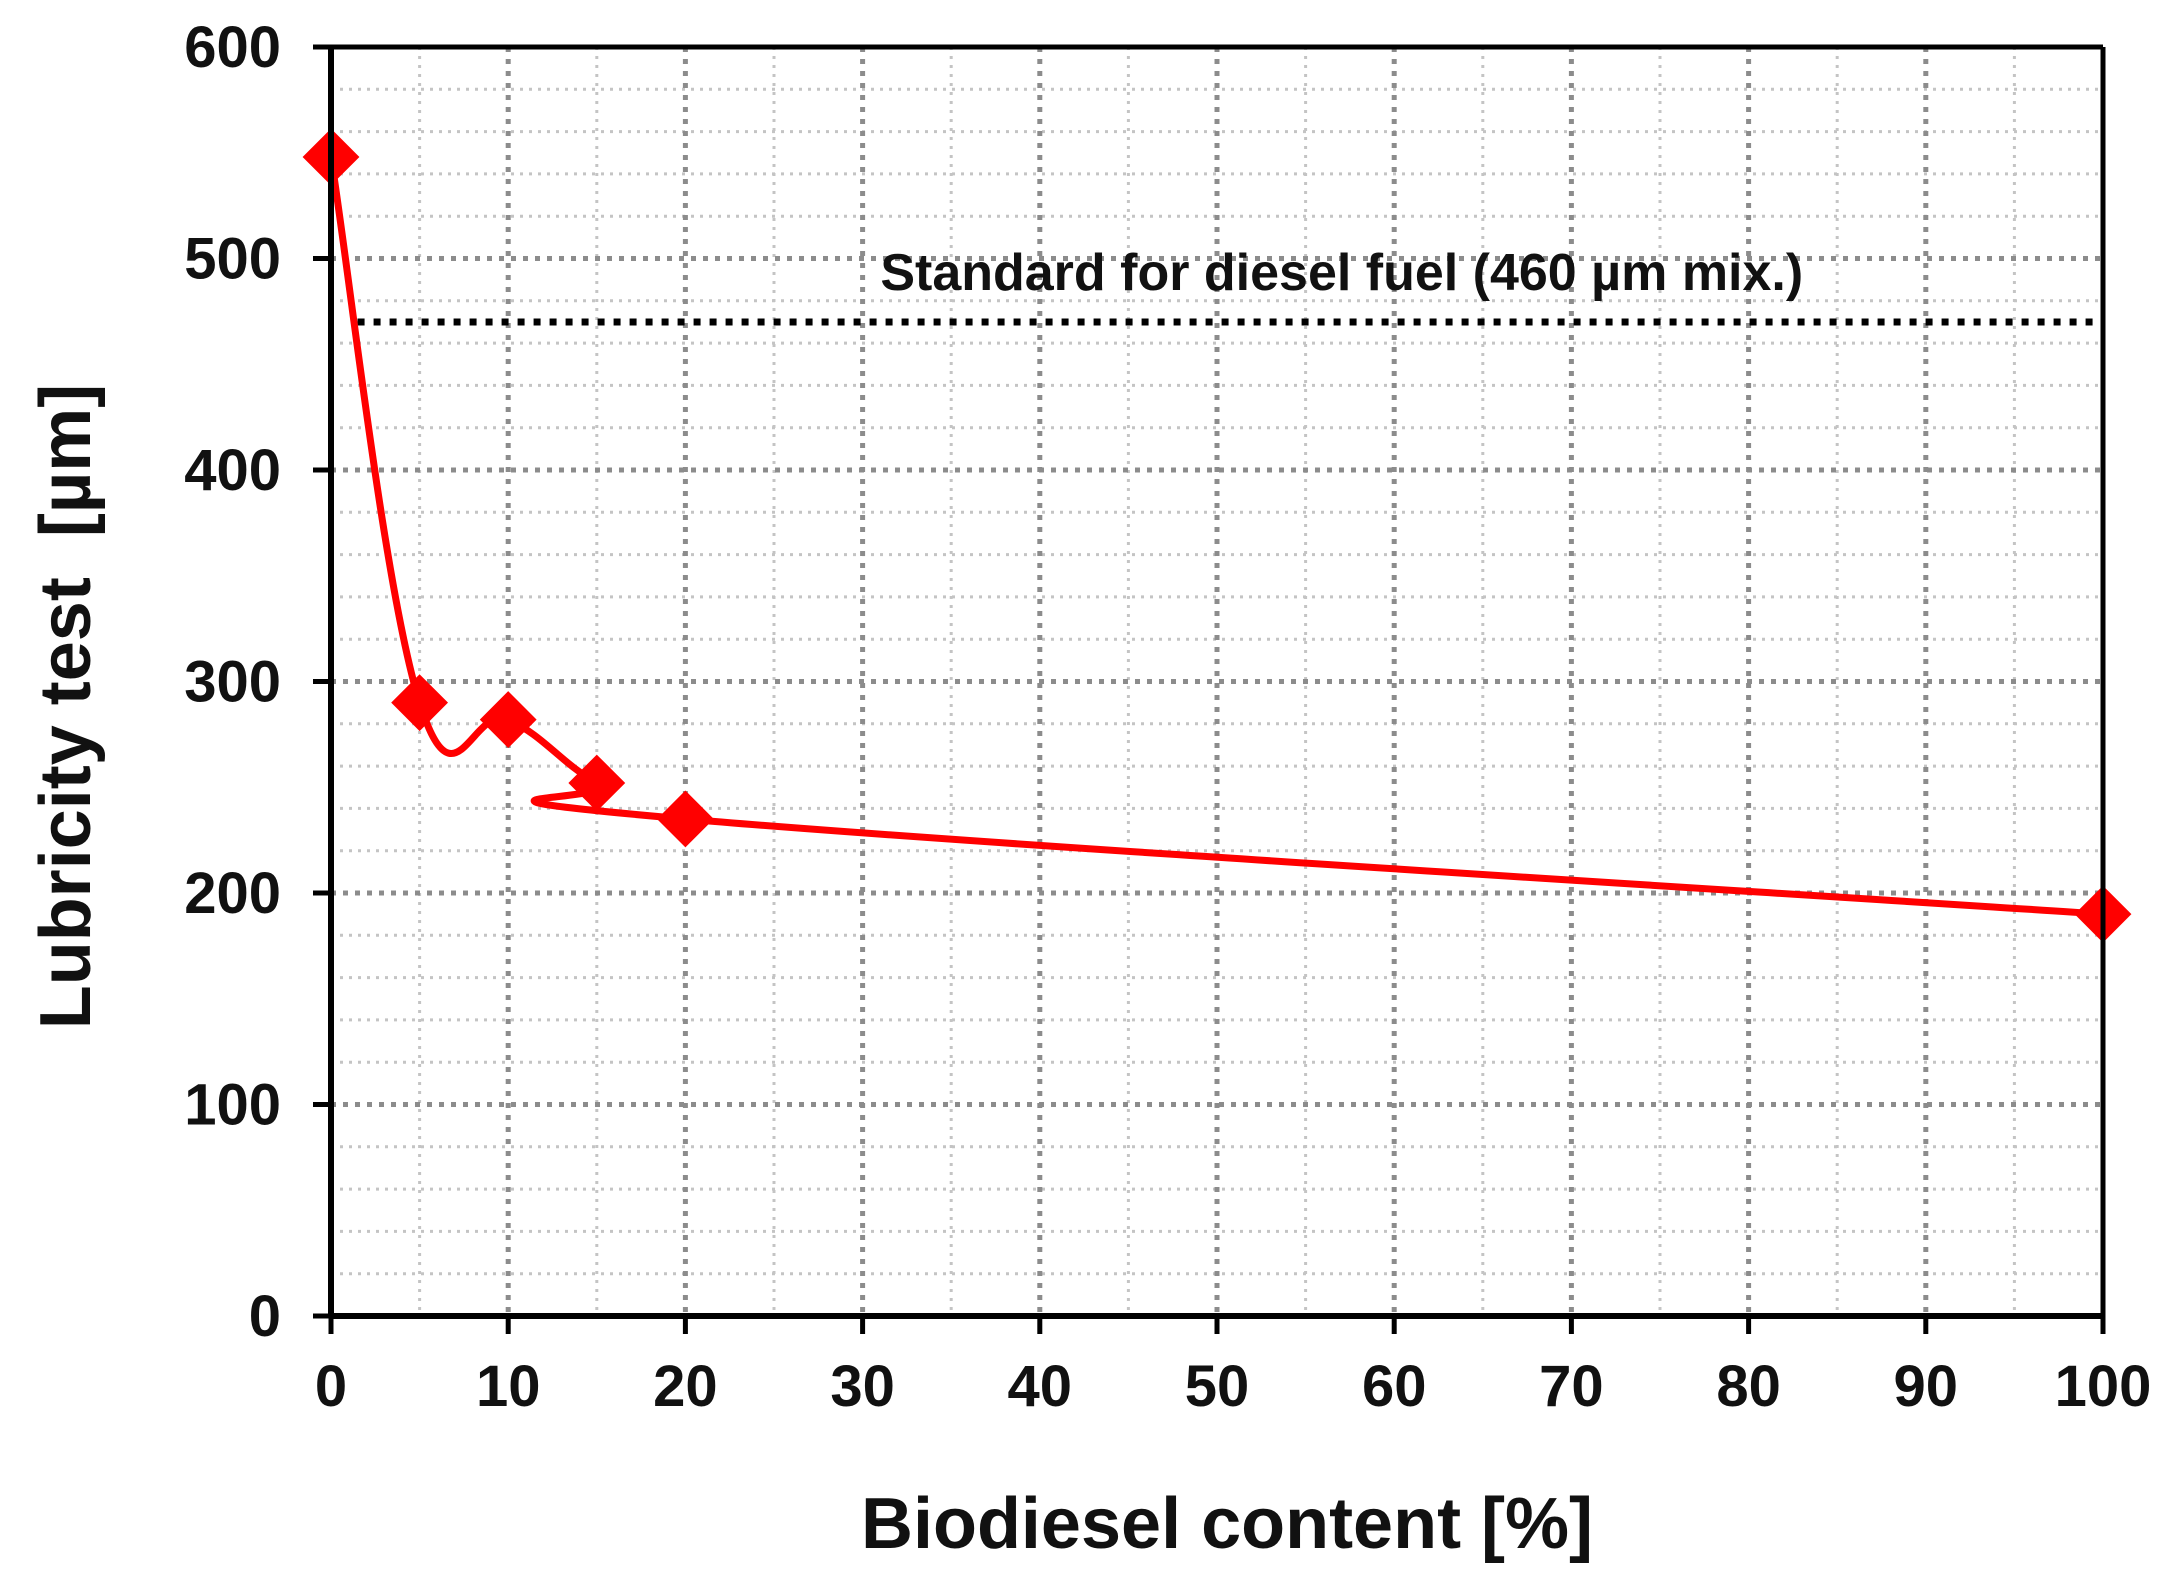  I want to click on x-tick-label: 50, so click(1217, 1386).